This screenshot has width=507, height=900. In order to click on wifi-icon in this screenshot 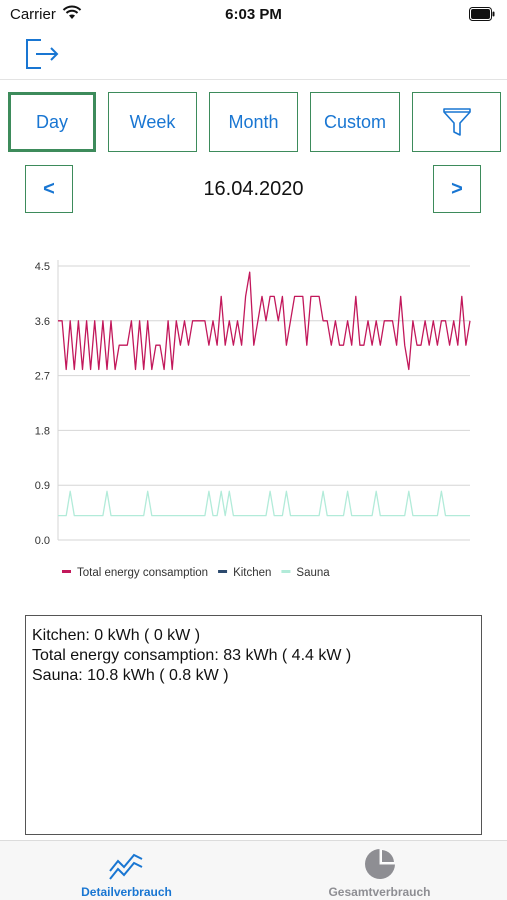, I will do `click(72, 12)`.